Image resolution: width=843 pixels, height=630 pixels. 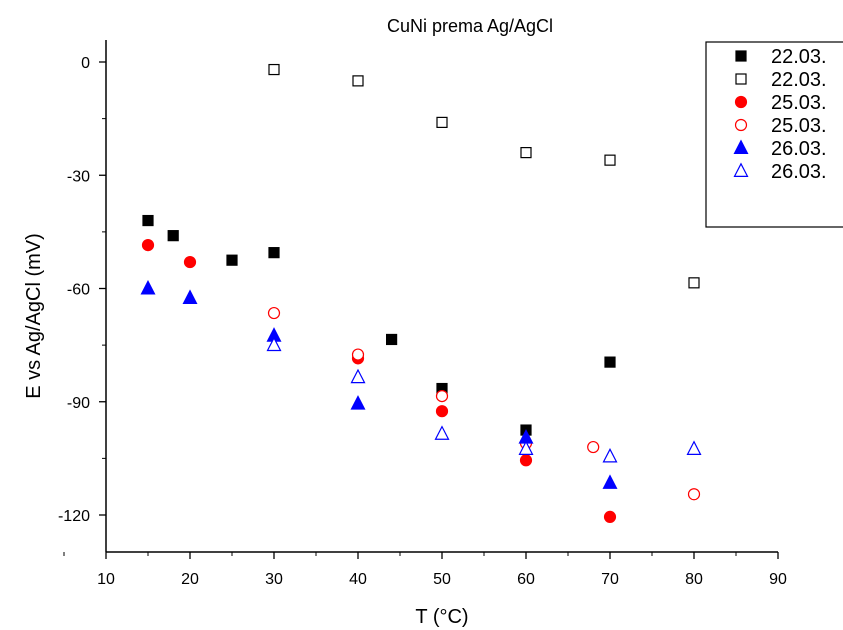 I want to click on x-tick-label: 50, so click(x=442, y=579).